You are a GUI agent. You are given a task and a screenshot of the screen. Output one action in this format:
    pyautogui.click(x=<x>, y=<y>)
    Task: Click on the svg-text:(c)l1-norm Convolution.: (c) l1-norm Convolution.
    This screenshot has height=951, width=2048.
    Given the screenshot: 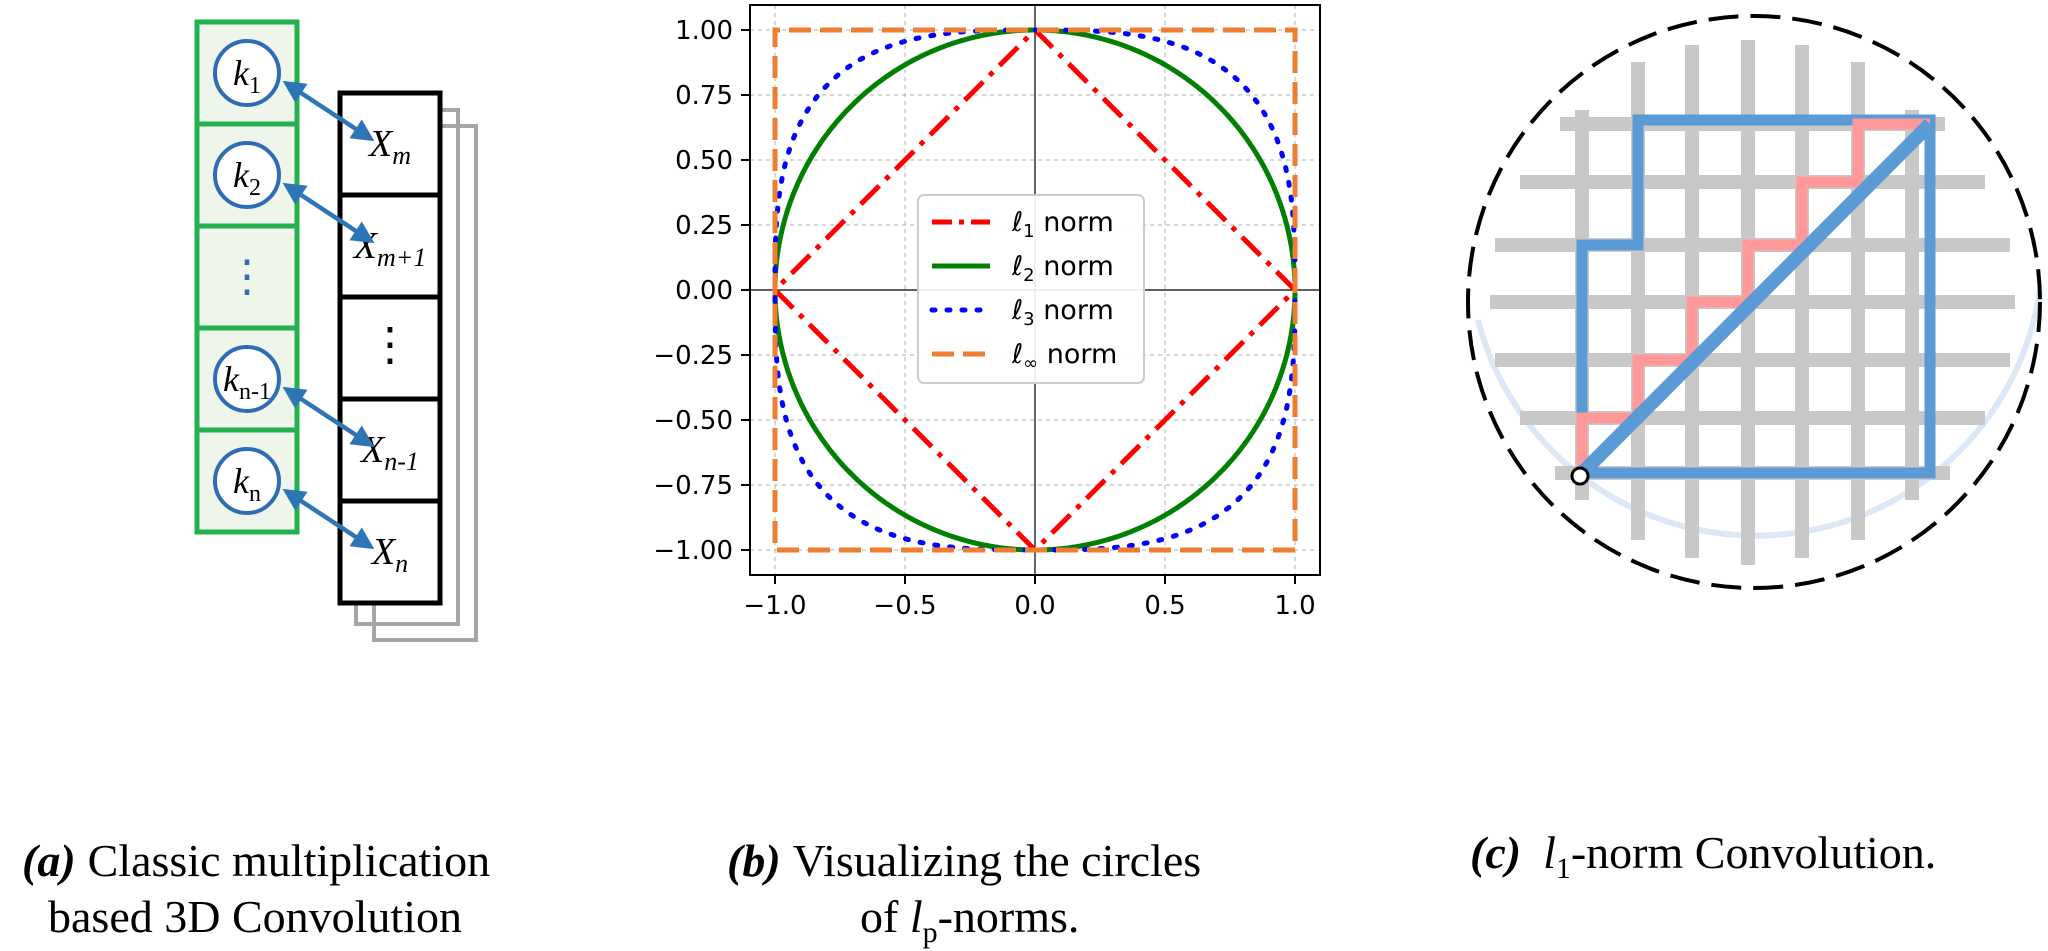 What is the action you would take?
    pyautogui.click(x=1703, y=856)
    